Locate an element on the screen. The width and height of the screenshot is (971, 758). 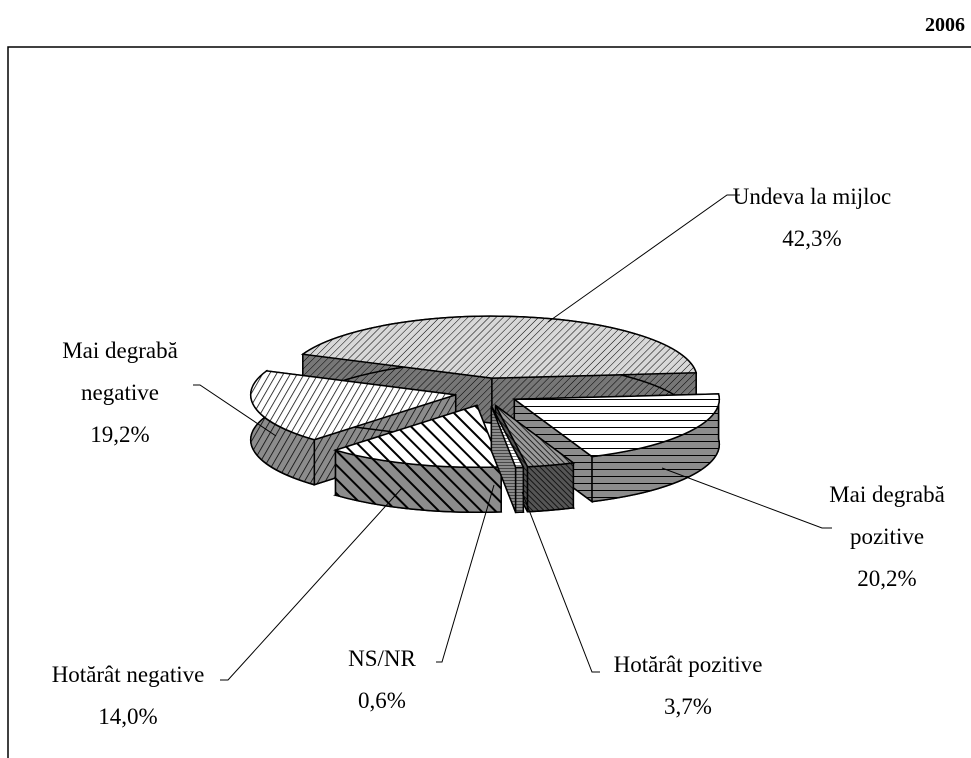
value-label: 3,7% is located at coordinates (688, 706).